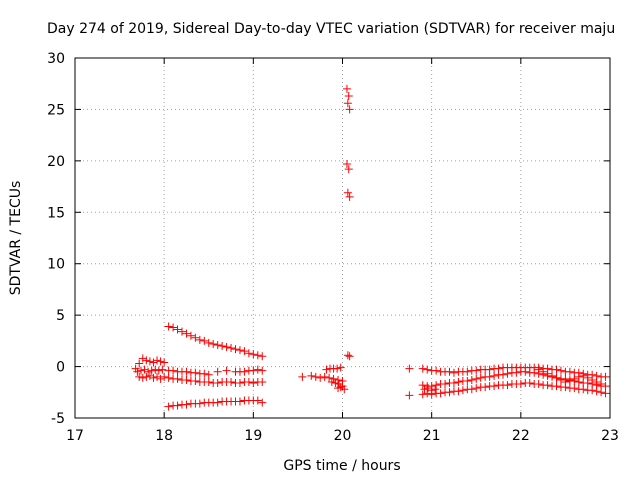 The width and height of the screenshot is (640, 485). What do you see at coordinates (215, 403) in the screenshot?
I see `series-band-lower` at bounding box center [215, 403].